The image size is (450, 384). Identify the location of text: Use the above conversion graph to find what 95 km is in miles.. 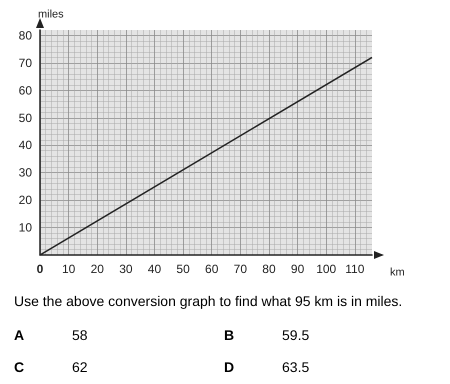
(208, 301).